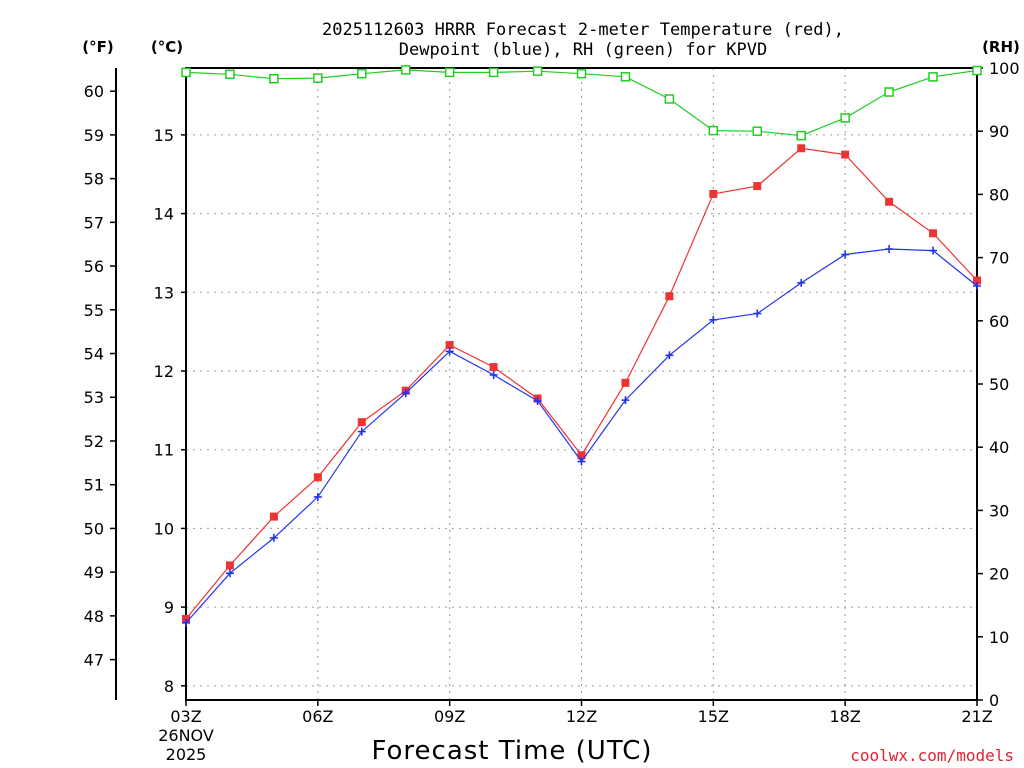  Describe the element at coordinates (976, 716) in the screenshot. I see `x-tick-label: 21Z` at that location.